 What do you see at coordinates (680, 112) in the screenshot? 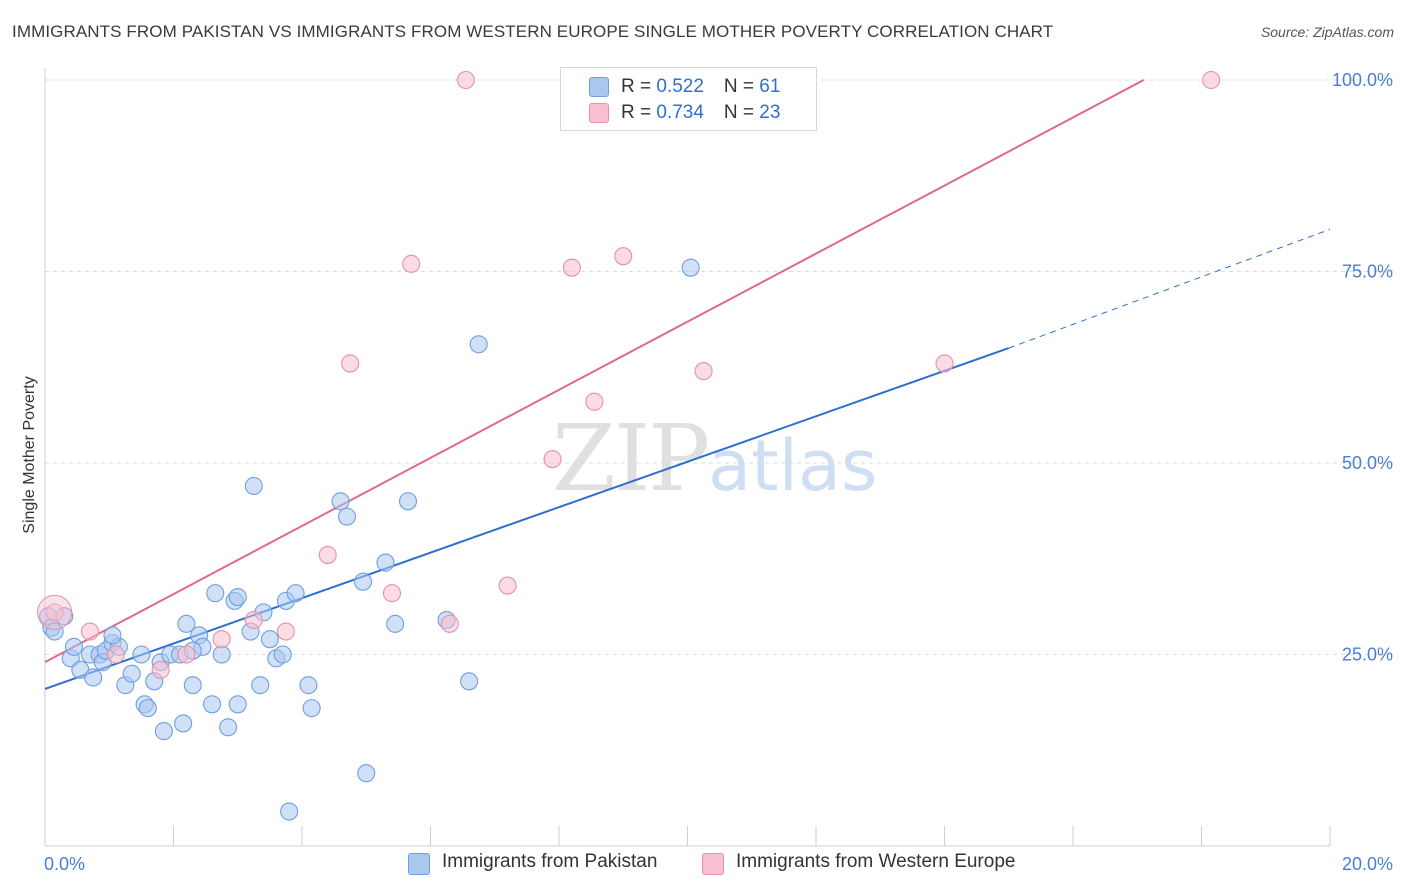
I see `legend-r-value: 0.734` at bounding box center [680, 112].